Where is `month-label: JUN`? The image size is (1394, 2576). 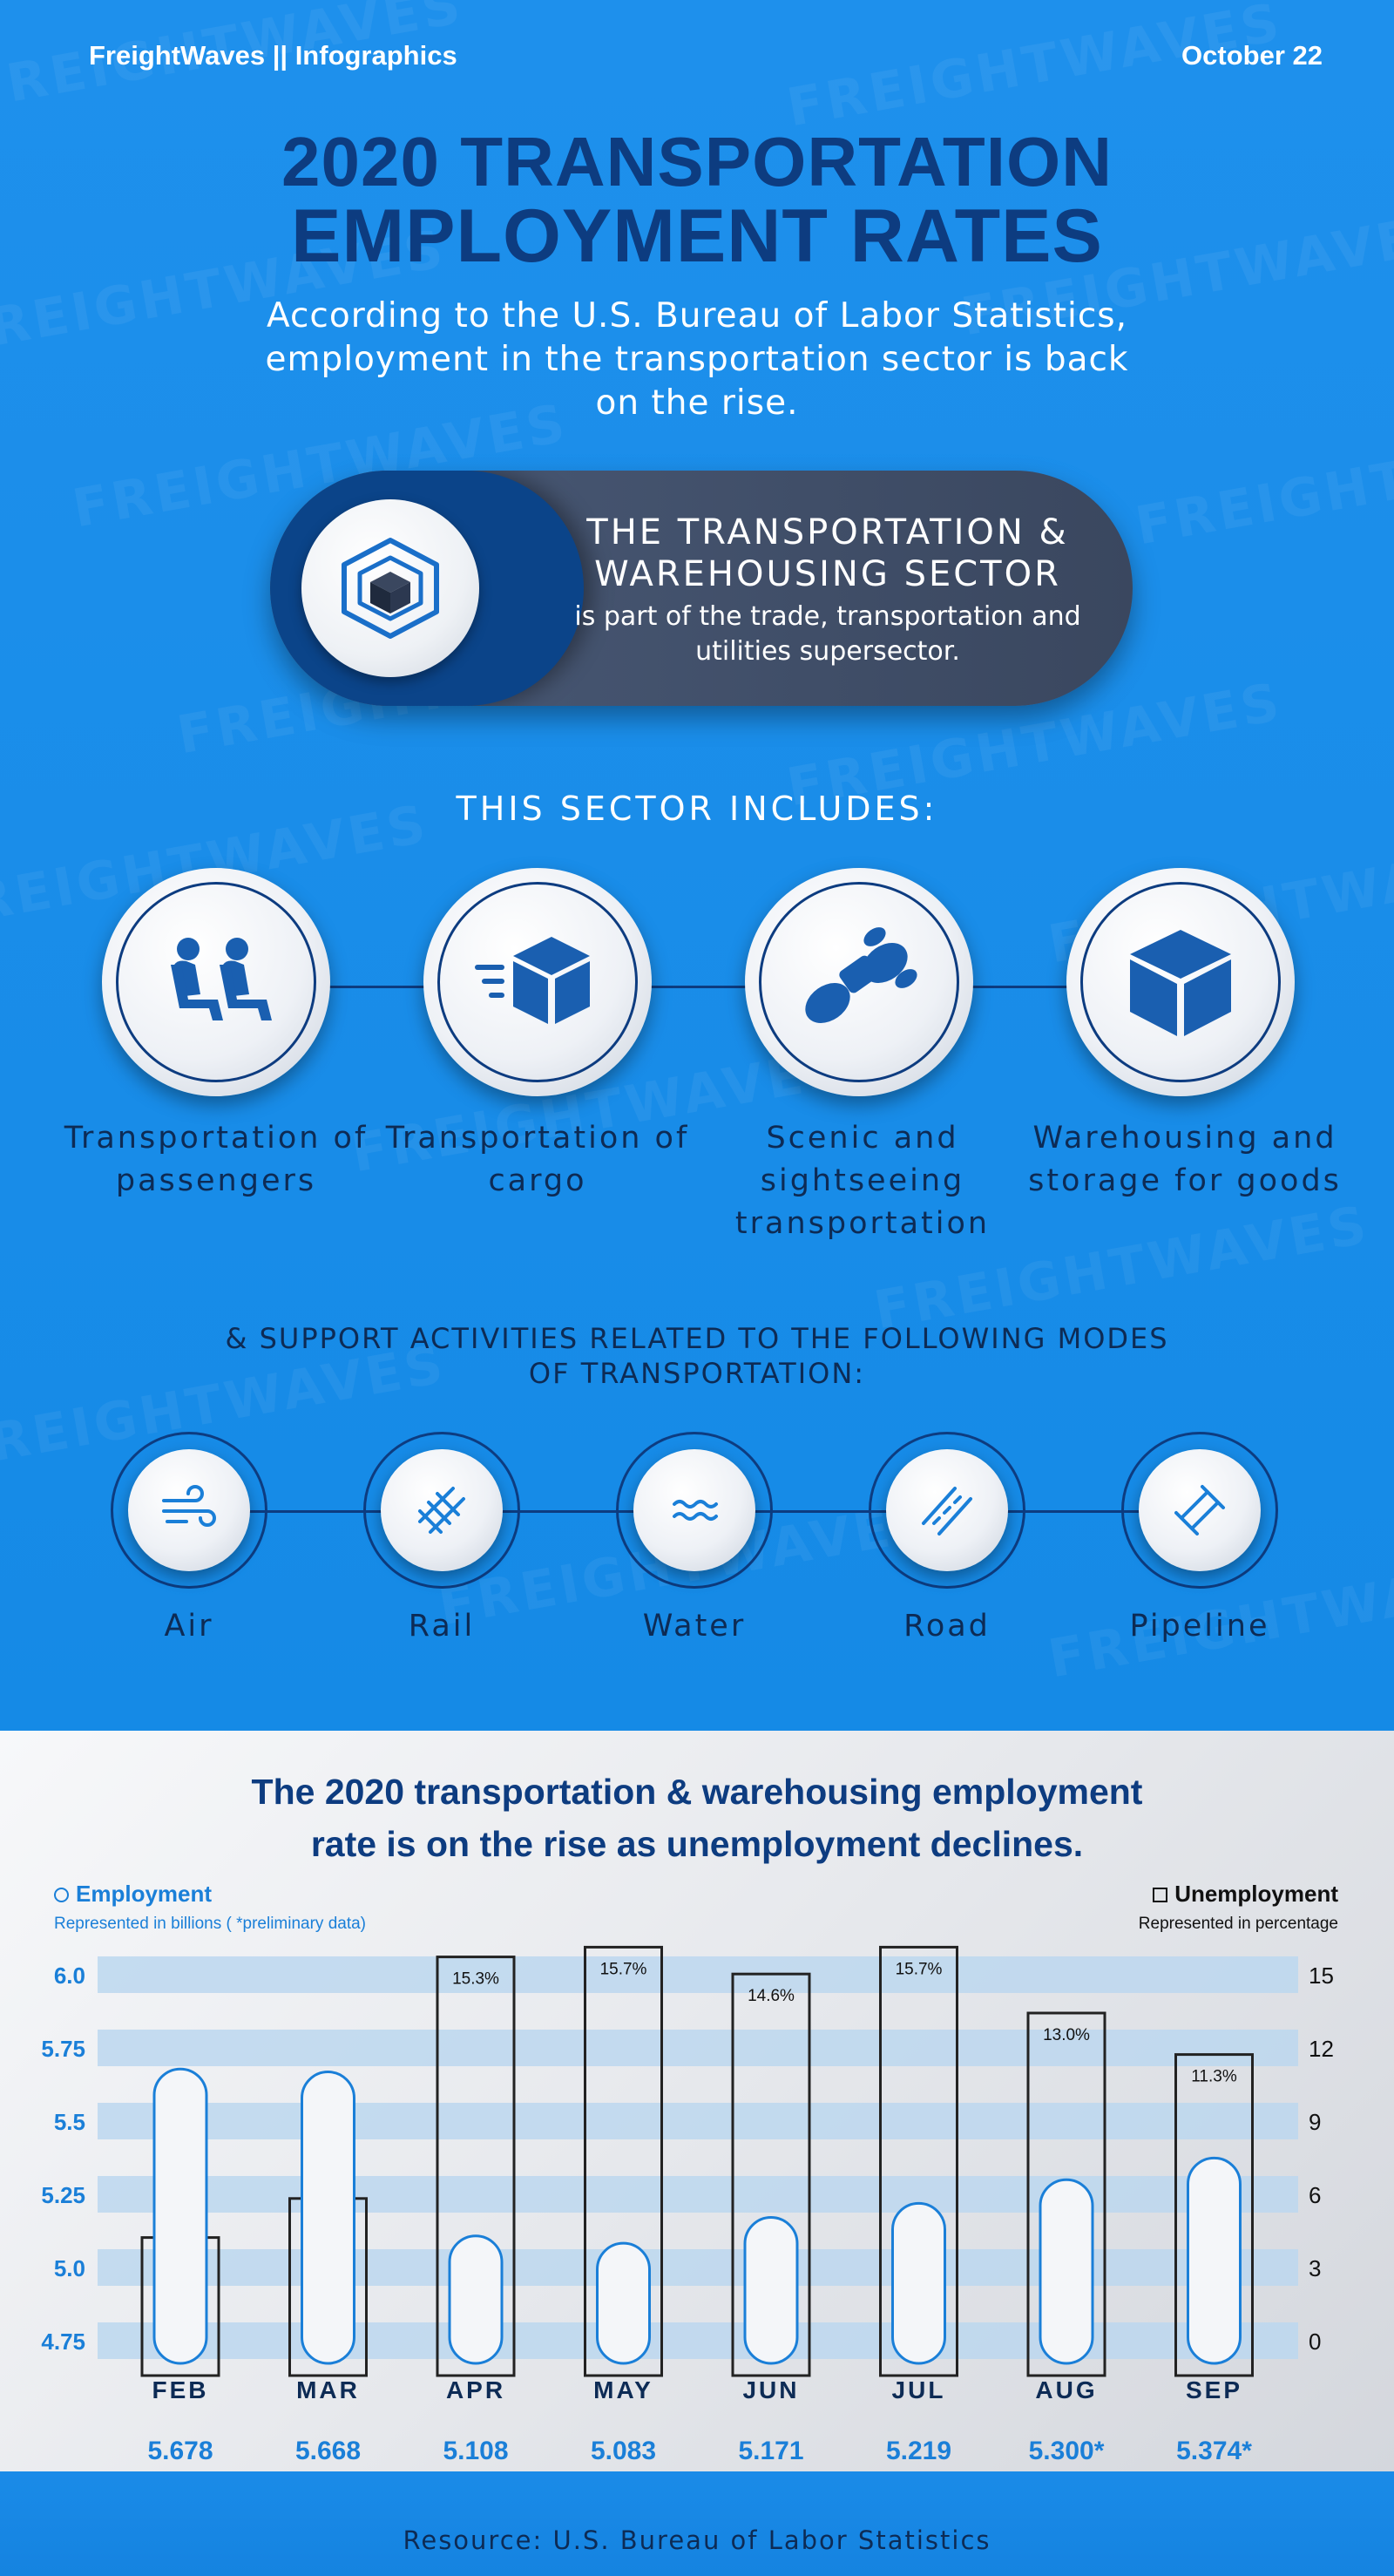 month-label: JUN is located at coordinates (770, 2389).